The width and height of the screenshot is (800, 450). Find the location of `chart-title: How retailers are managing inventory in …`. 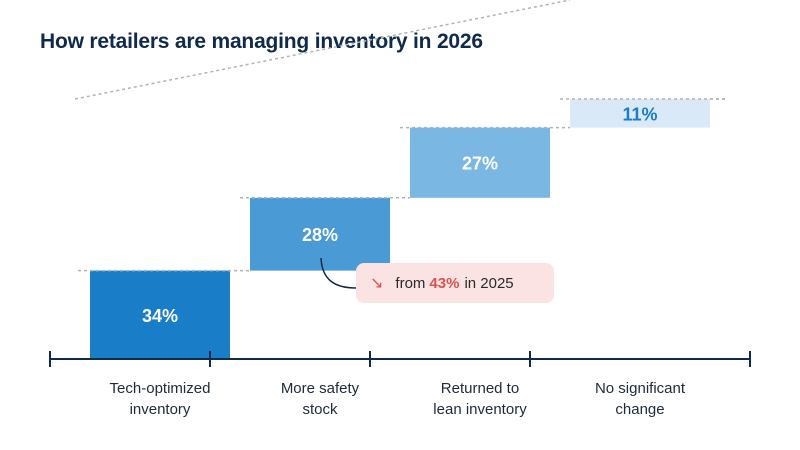

chart-title: How retailers are managing inventory in … is located at coordinates (261, 41).